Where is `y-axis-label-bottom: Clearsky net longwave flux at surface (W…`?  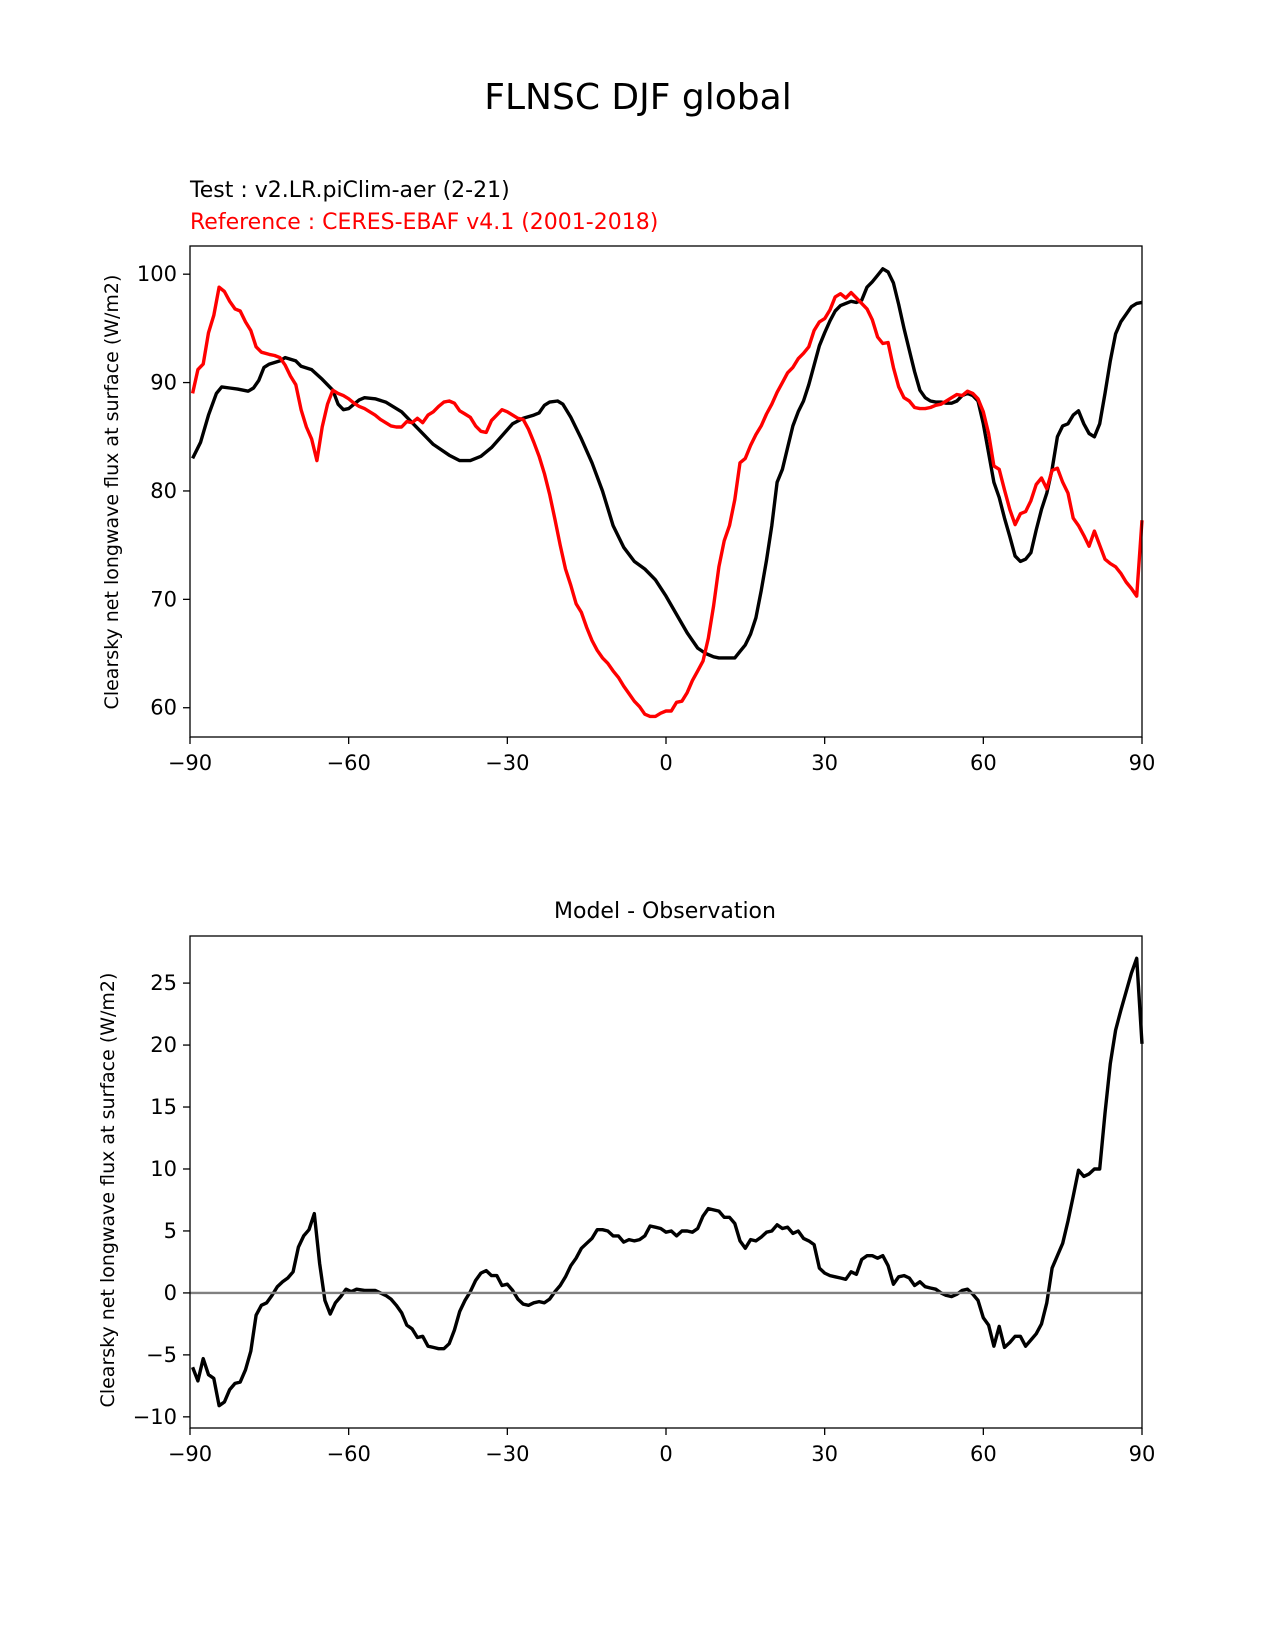
y-axis-label-bottom: Clearsky net longwave flux at surface (W… is located at coordinates (108, 1190).